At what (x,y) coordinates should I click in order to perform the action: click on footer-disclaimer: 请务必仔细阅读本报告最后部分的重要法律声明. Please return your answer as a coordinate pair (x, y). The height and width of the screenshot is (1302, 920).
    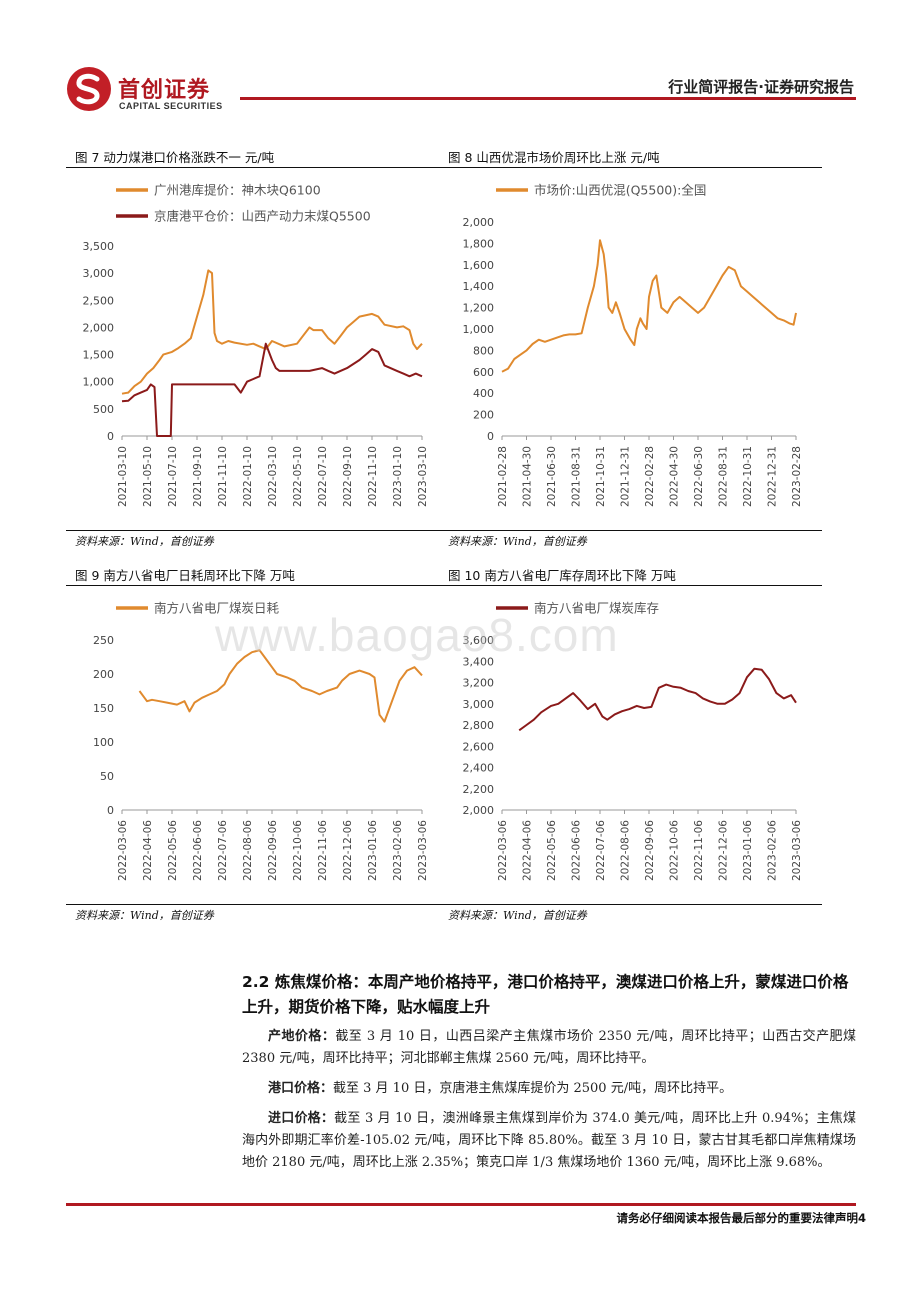
    Looking at the image, I should click on (737, 1218).